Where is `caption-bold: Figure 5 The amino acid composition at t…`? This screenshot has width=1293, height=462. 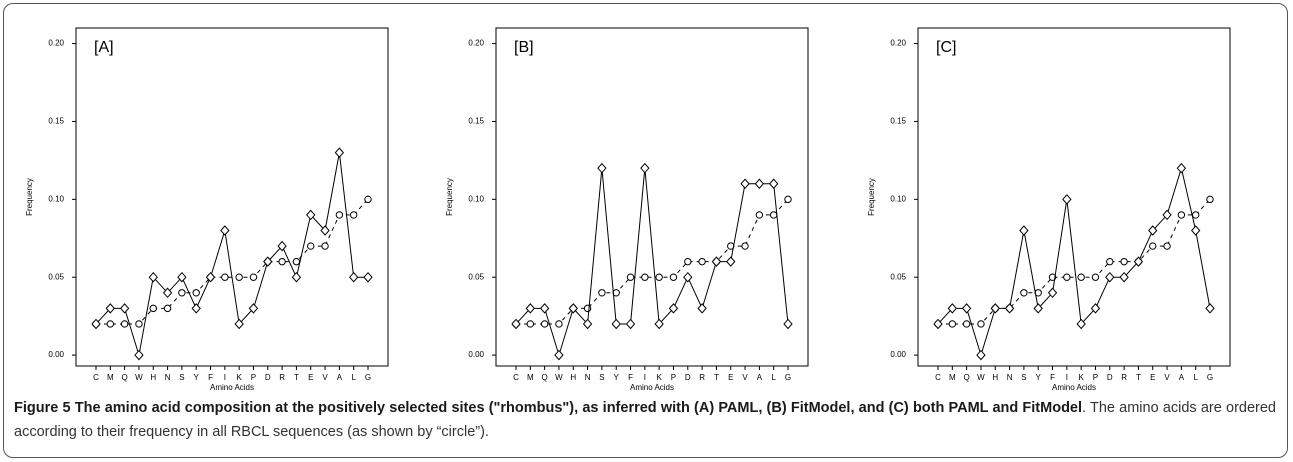 caption-bold: Figure 5 The amino acid composition at t… is located at coordinates (548, 408).